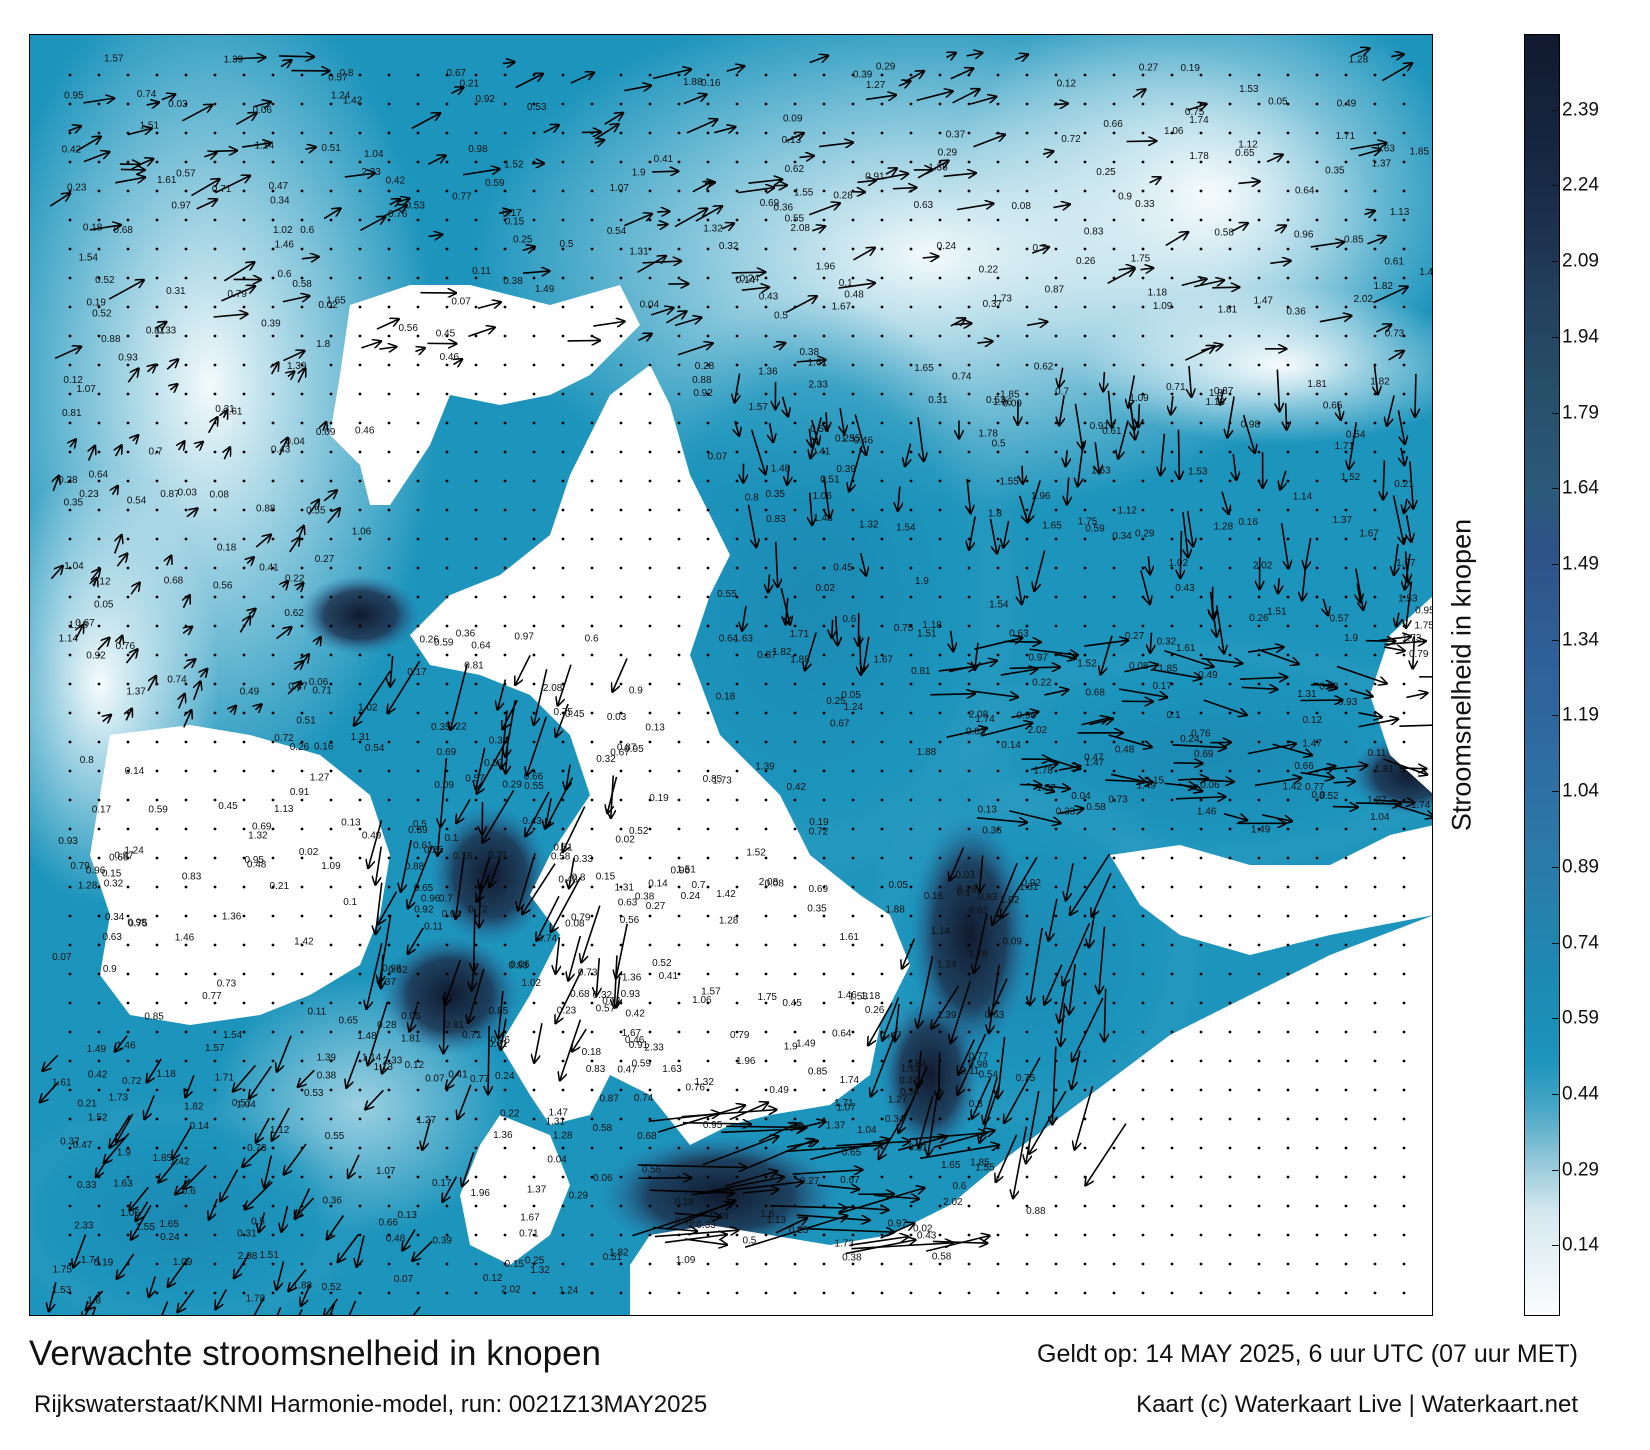  I want to click on speed-value-label: 0.24, so click(505, 1076).